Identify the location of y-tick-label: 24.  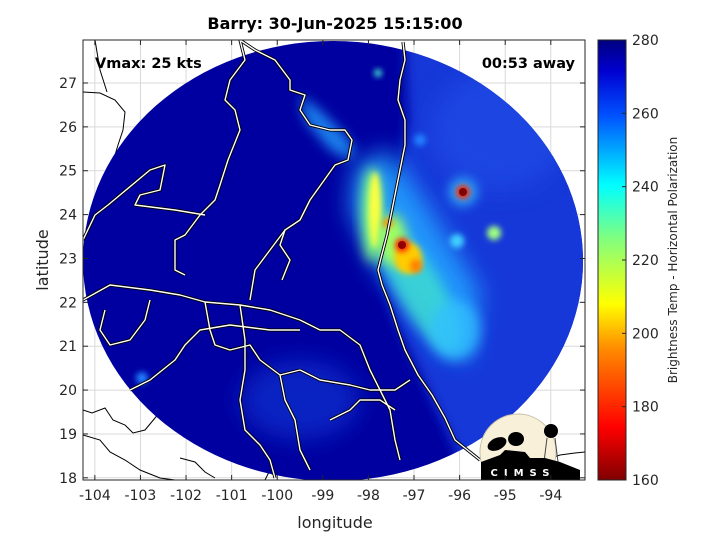
(68, 216).